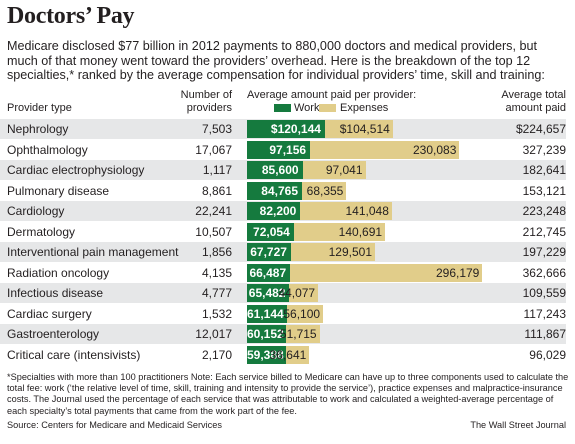  Describe the element at coordinates (344, 170) in the screenshot. I see `expenses-value-cardiac-electrophysiology: 97,041` at that location.